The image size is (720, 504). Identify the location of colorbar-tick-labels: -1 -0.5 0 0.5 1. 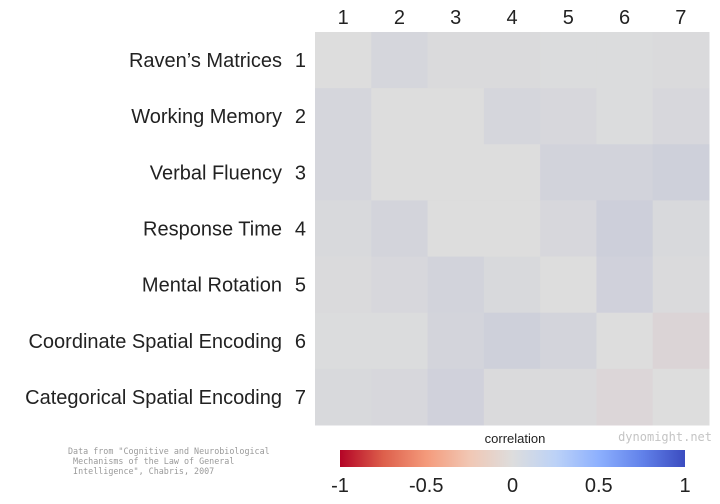
(510, 486).